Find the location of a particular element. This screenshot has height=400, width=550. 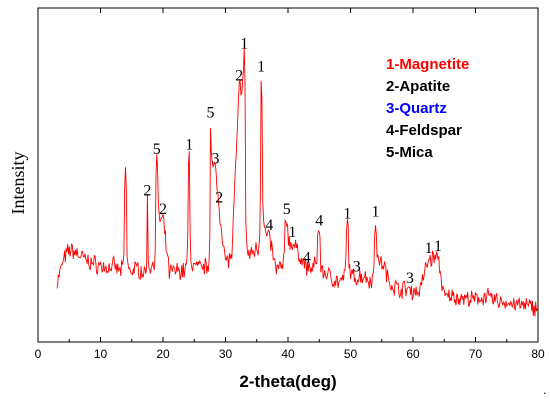

legend-entry: 3-Quartz is located at coordinates (416, 108).